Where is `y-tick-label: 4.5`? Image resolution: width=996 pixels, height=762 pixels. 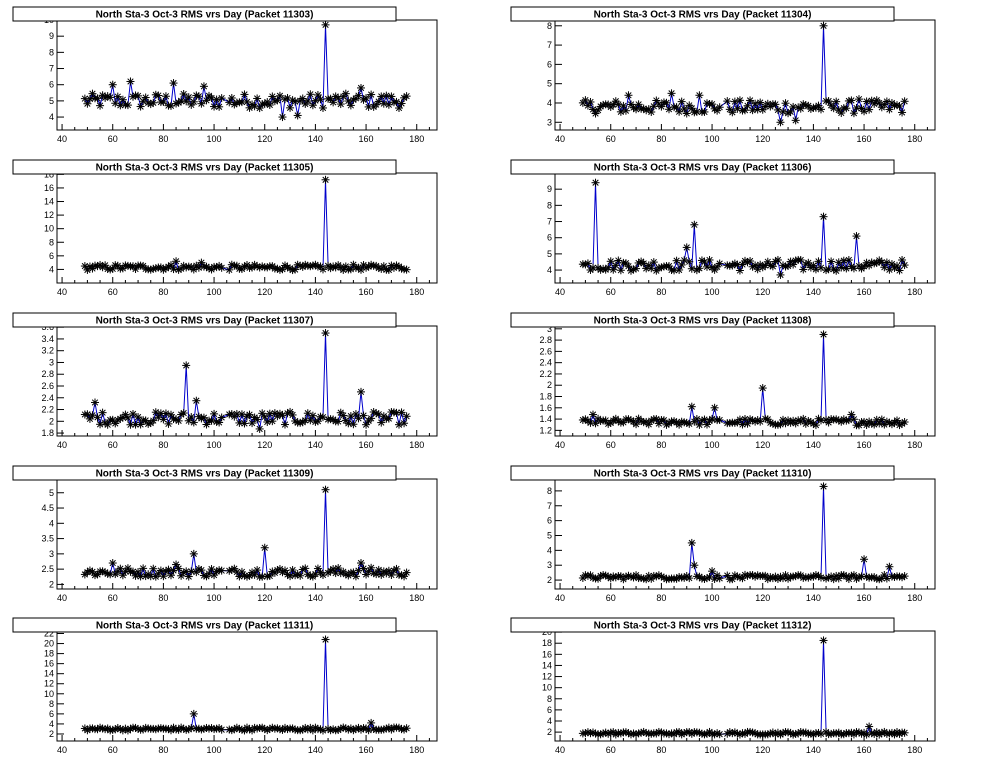
y-tick-label: 4.5 is located at coordinates (47, 508).